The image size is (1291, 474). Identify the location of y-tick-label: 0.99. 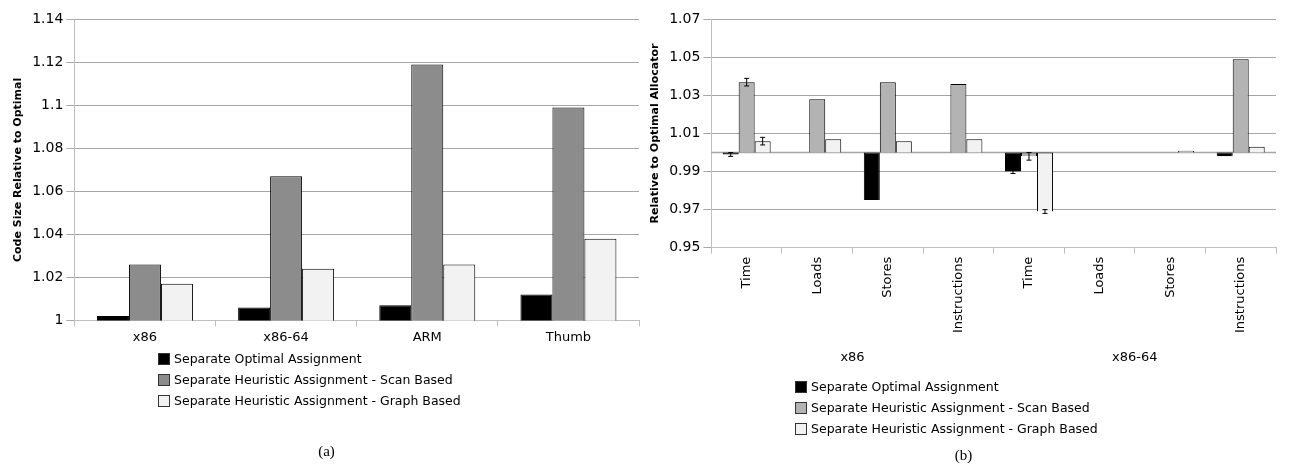
(685, 170).